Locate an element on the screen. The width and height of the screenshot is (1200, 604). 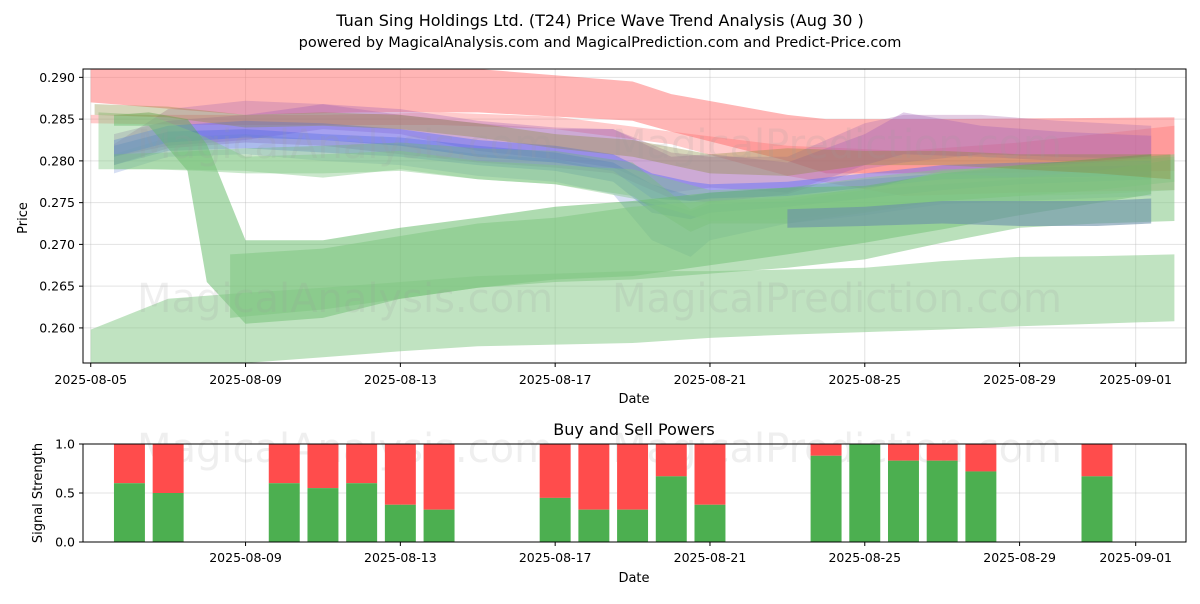
power-x-tick-label-3: 2025-08-21 is located at coordinates (710, 557).